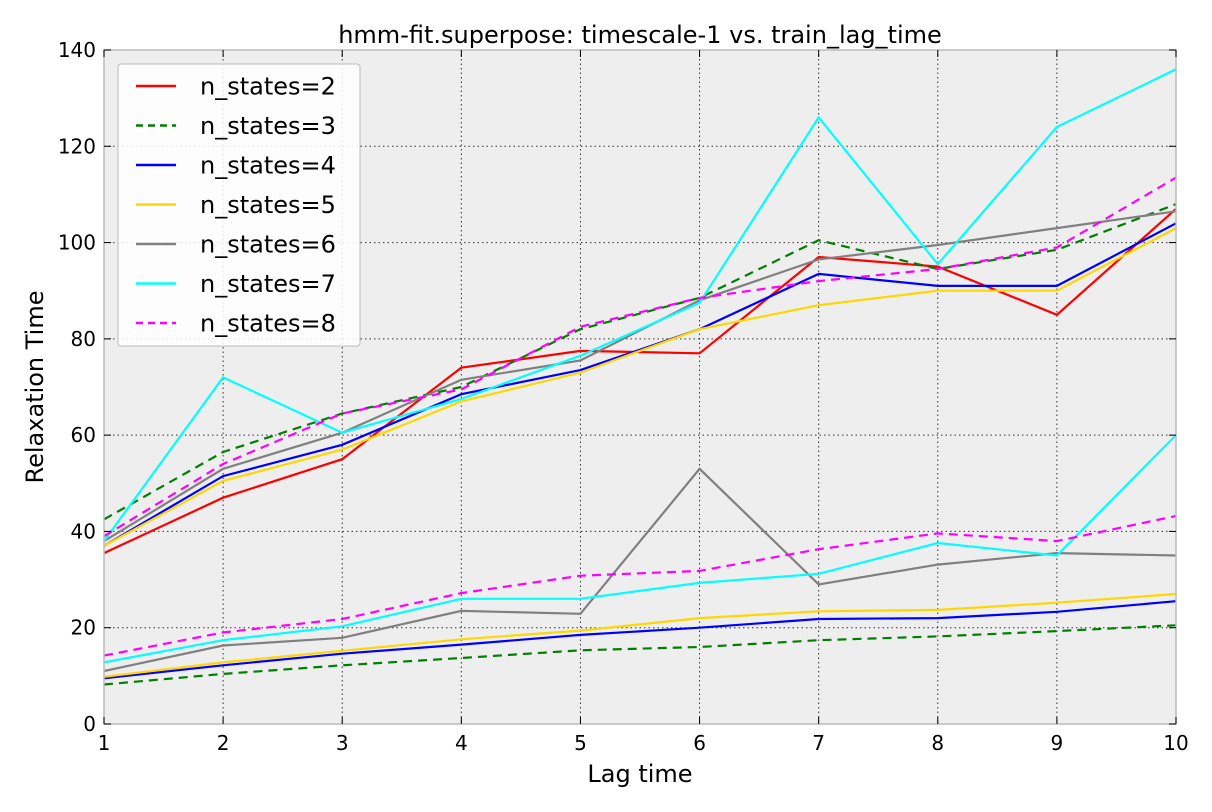  Describe the element at coordinates (268, 284) in the screenshot. I see `legend-label-5: n_states=7` at that location.